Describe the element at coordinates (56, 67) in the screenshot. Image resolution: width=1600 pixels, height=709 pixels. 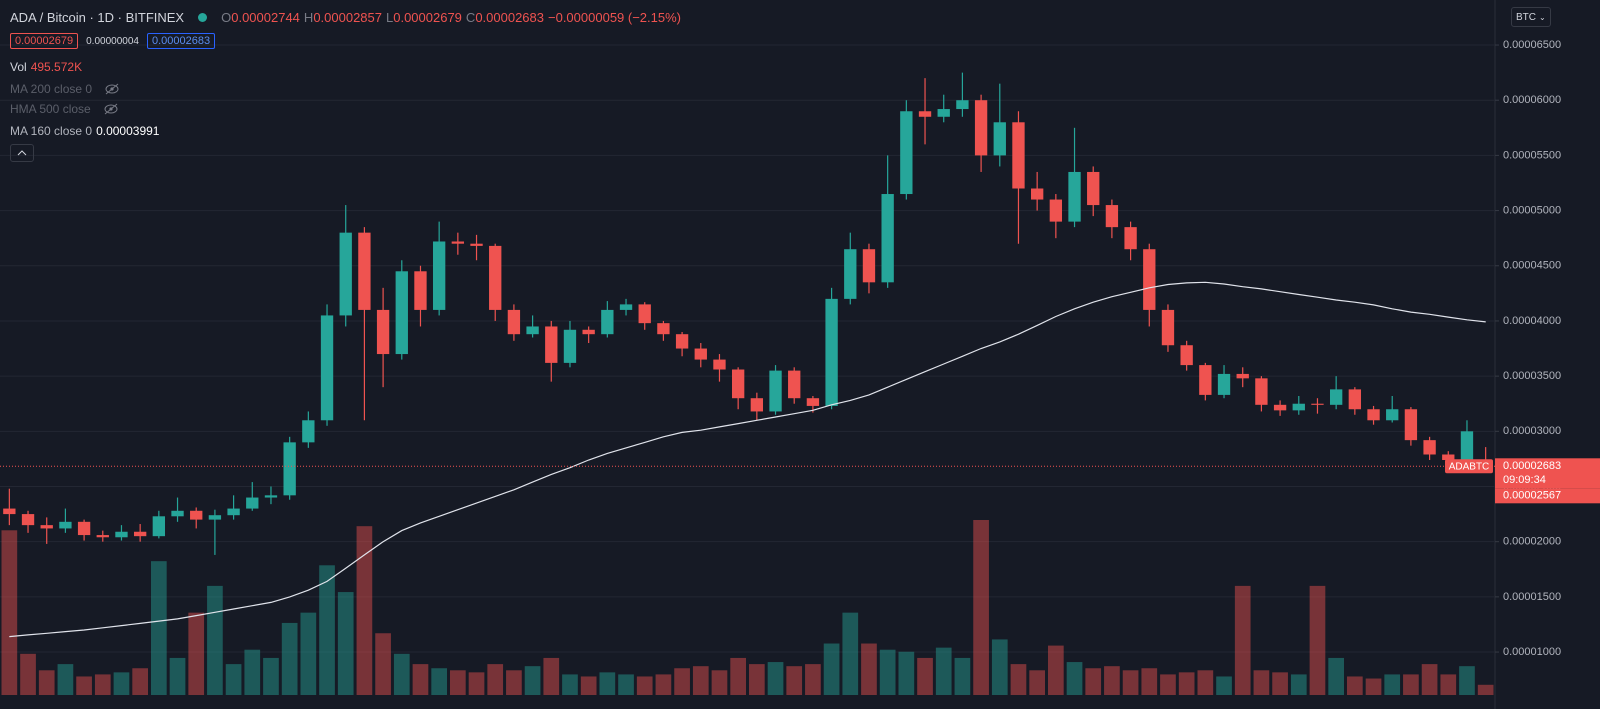
I see `vol-value: 495.572K` at that location.